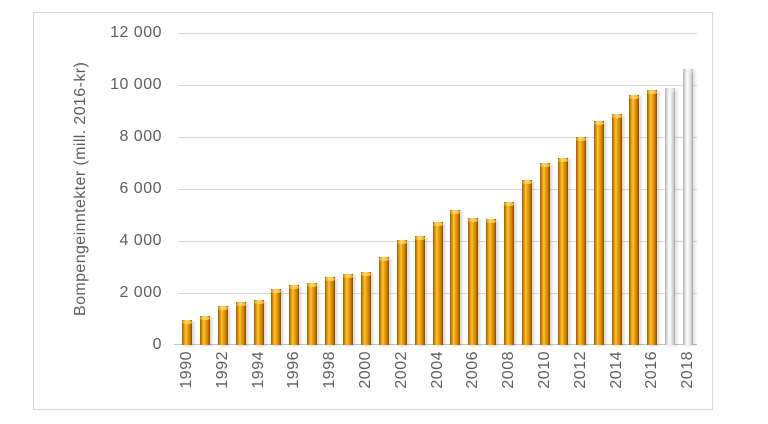 The height and width of the screenshot is (424, 768). What do you see at coordinates (401, 292) in the screenshot?
I see `bar-2002` at bounding box center [401, 292].